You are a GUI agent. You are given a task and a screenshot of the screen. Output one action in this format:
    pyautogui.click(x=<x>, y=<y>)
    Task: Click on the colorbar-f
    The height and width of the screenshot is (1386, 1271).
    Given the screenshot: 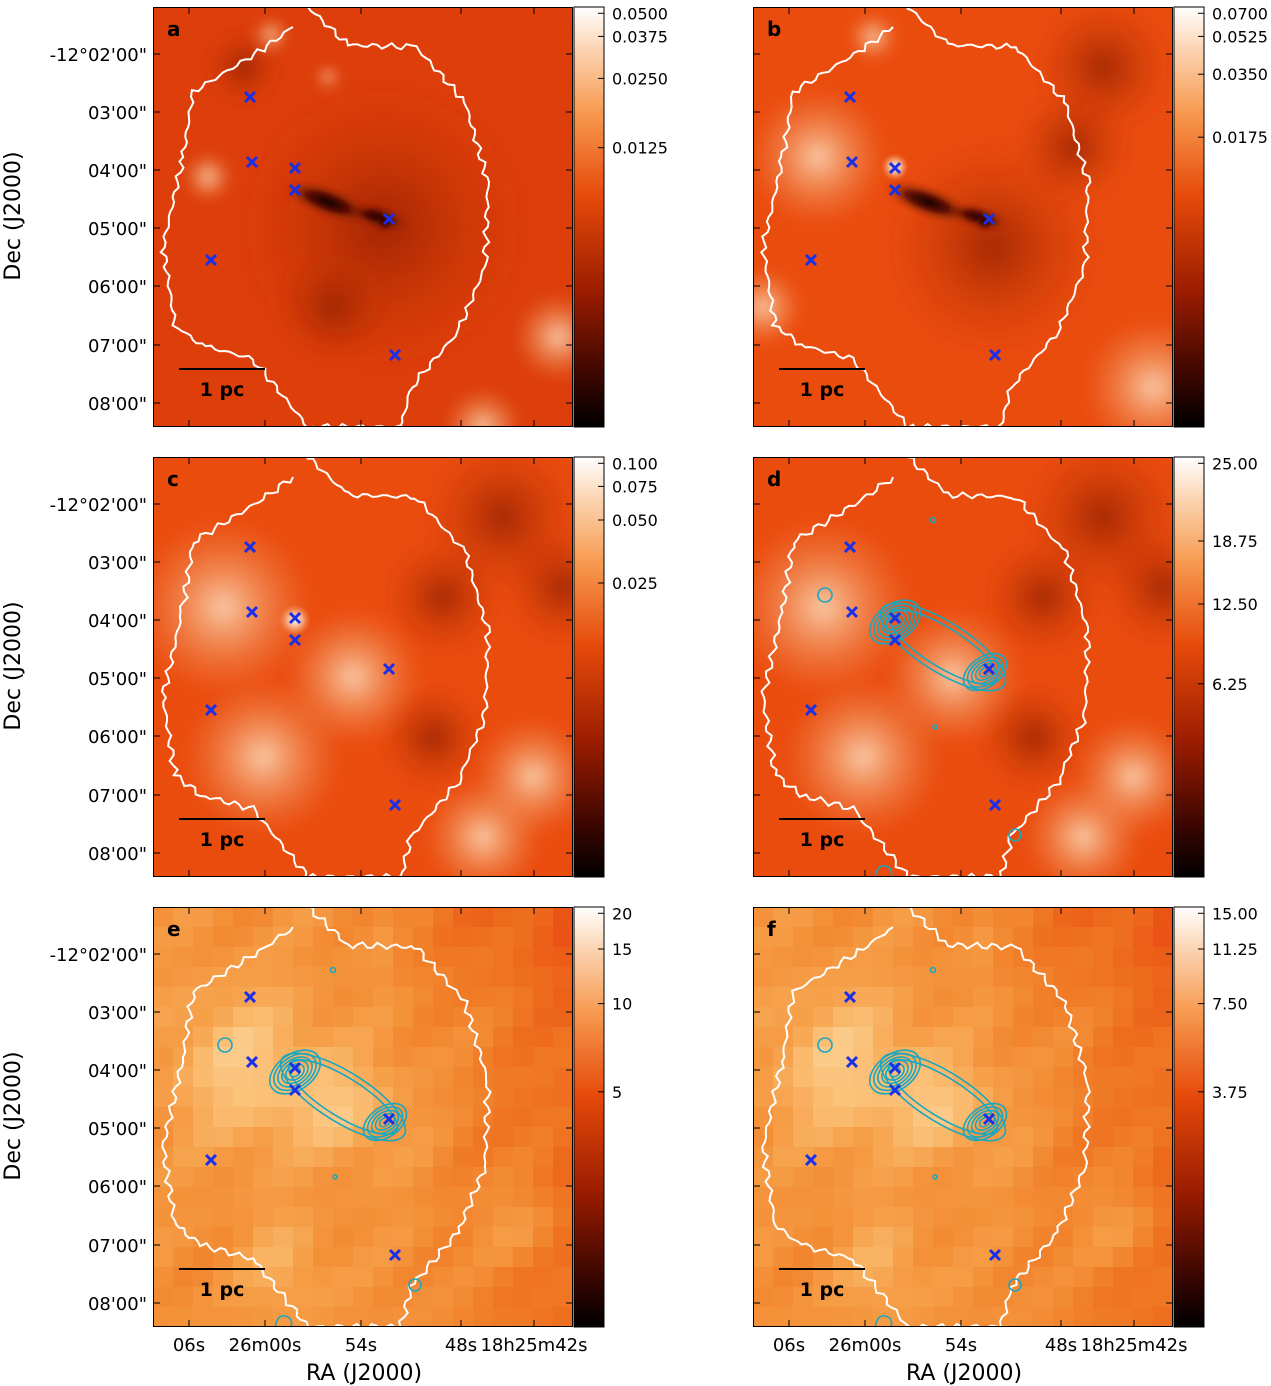 What is the action you would take?
    pyautogui.click(x=1189, y=1117)
    